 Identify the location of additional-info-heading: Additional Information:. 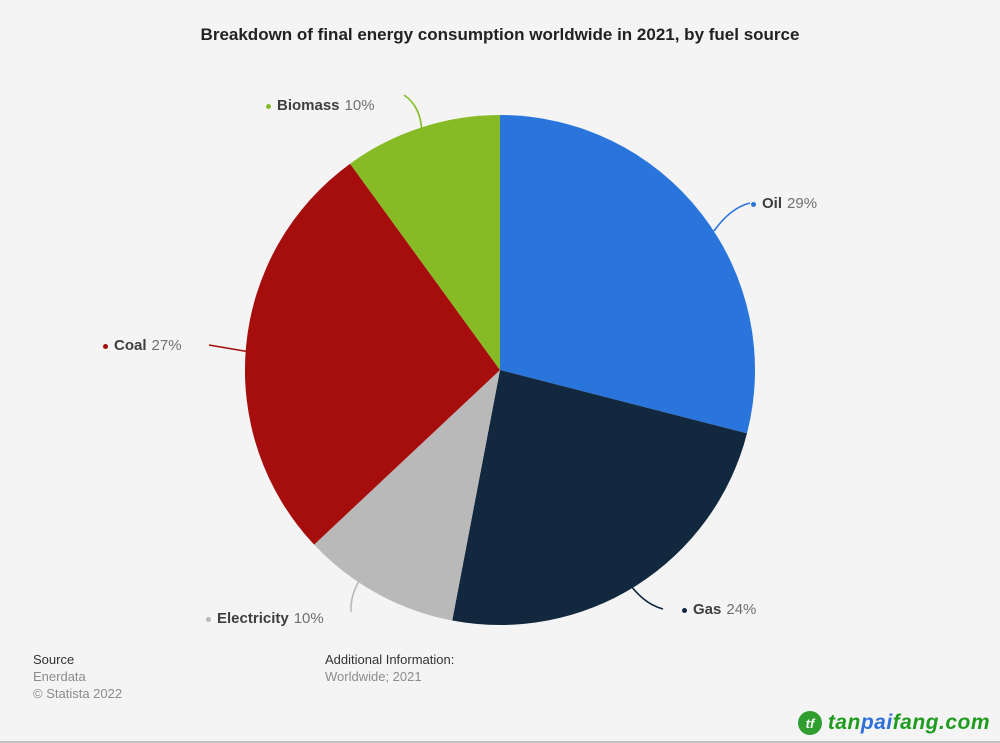
(390, 659).